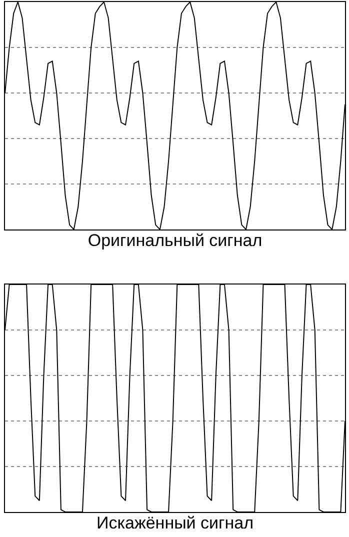 The width and height of the screenshot is (349, 537). What do you see at coordinates (175, 522) in the screenshot?
I see `x-axis-title: Искажённый сигнал` at bounding box center [175, 522].